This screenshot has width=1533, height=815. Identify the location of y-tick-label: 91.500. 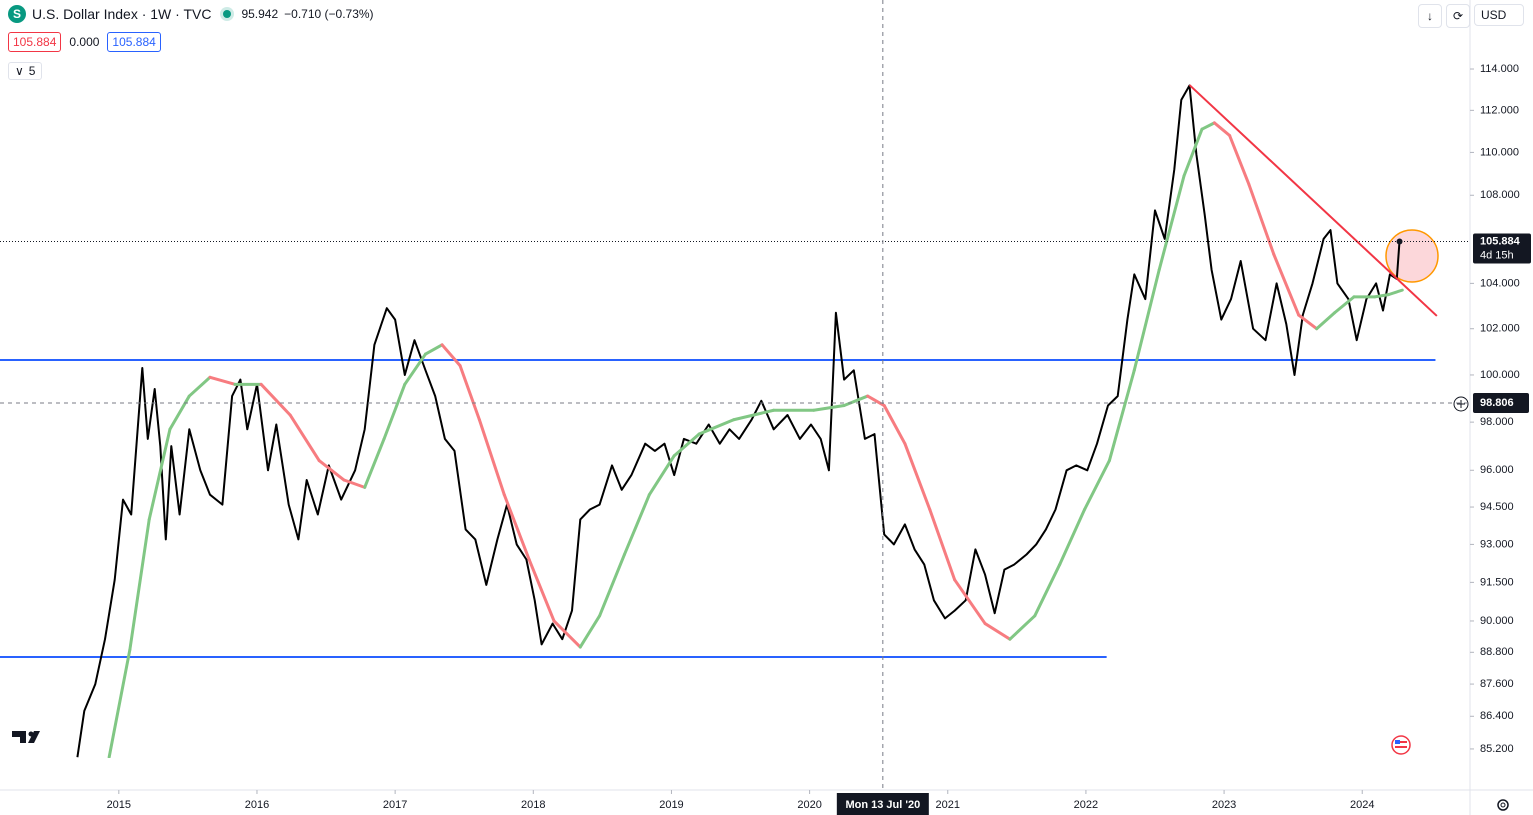
(1497, 582).